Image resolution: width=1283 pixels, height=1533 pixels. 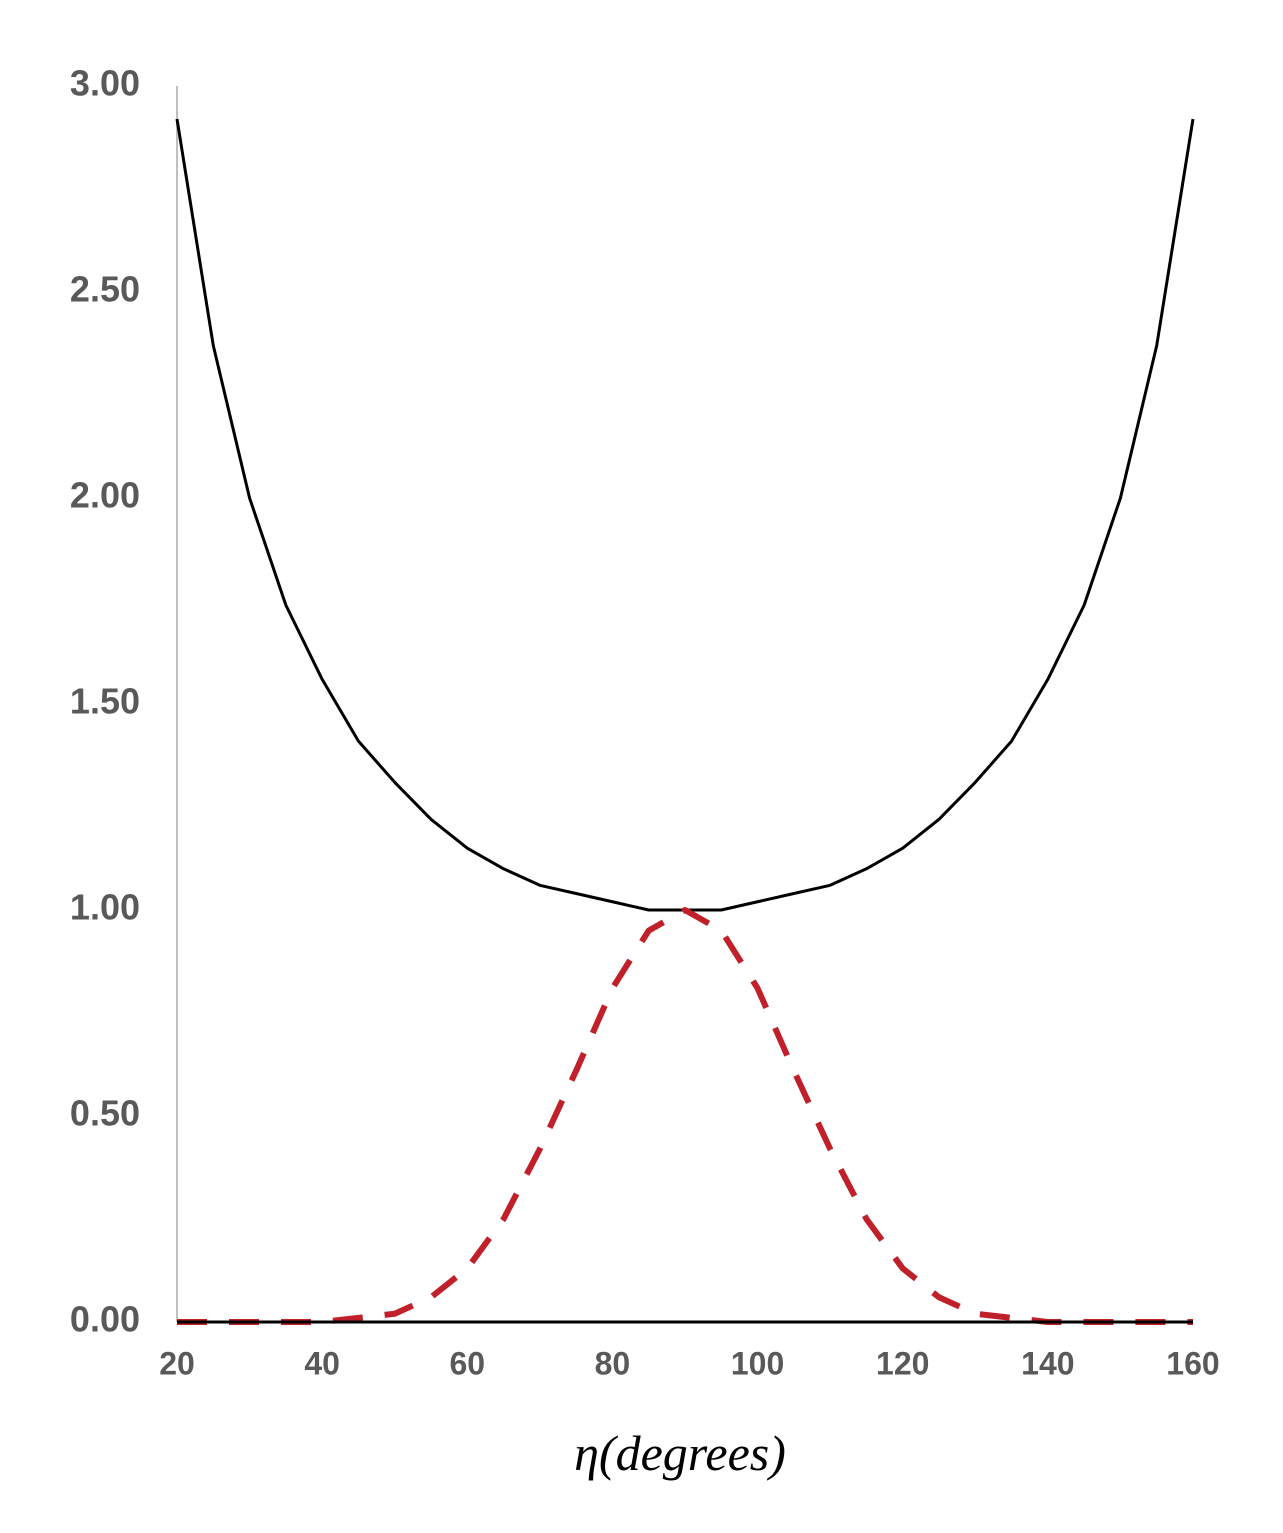 What do you see at coordinates (105, 289) in the screenshot?
I see `y-tick-label: 2.50` at bounding box center [105, 289].